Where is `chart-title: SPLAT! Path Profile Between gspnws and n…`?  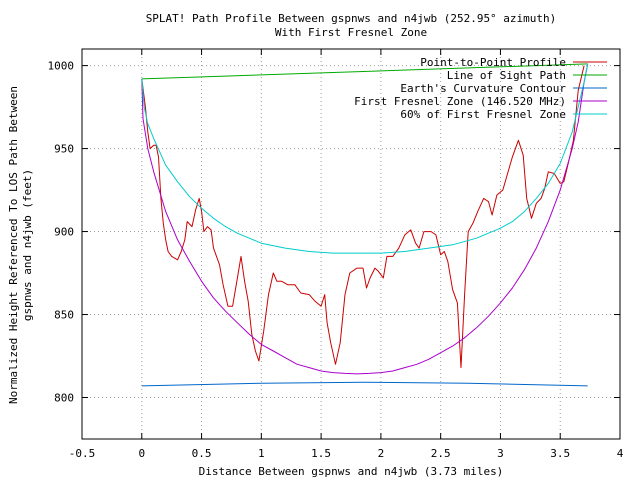 chart-title: SPLAT! Path Profile Between gspnws and n… is located at coordinates (351, 18).